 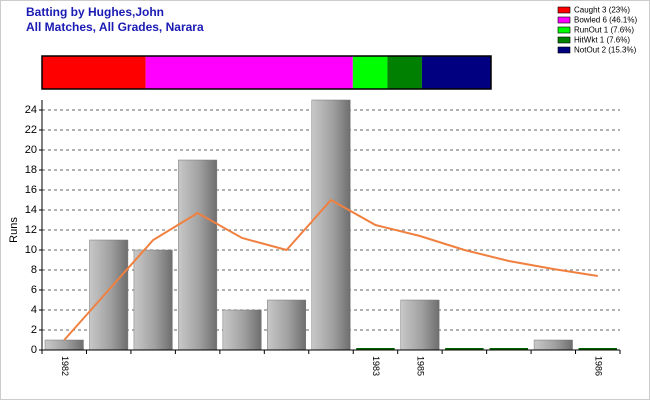 What do you see at coordinates (605, 50) in the screenshot?
I see `legend-label: NotOut 2 (15.3%)` at bounding box center [605, 50].